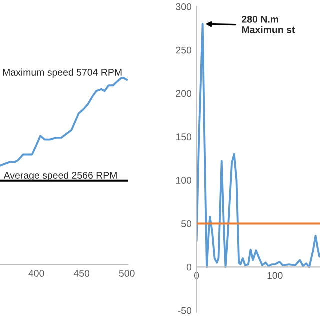  Describe the element at coordinates (82, 273) in the screenshot. I see `x-tick-label: 450` at that location.